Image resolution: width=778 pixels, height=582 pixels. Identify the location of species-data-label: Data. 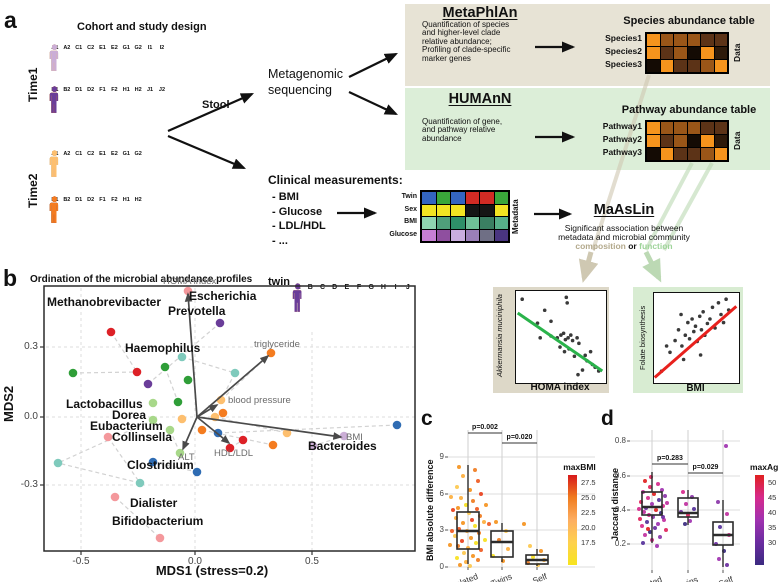
(737, 53).